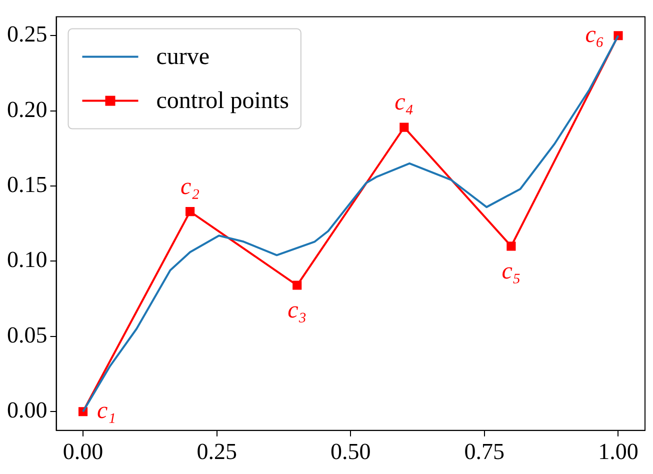 Image resolution: width=653 pixels, height=474 pixels. I want to click on y-tick-label: 0.05, so click(27, 335).